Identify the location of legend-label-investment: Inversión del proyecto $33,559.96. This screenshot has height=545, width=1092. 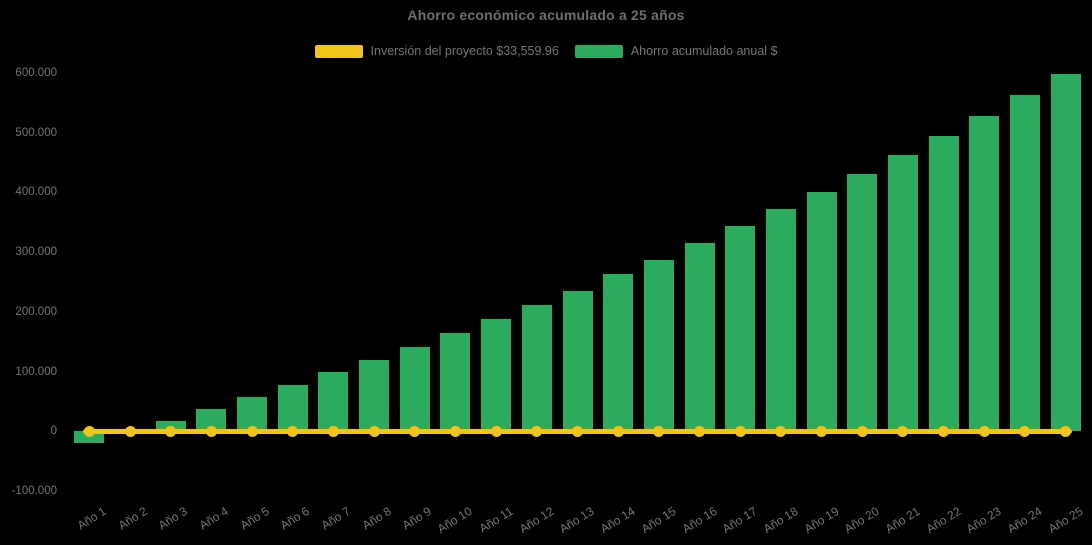
(464, 51).